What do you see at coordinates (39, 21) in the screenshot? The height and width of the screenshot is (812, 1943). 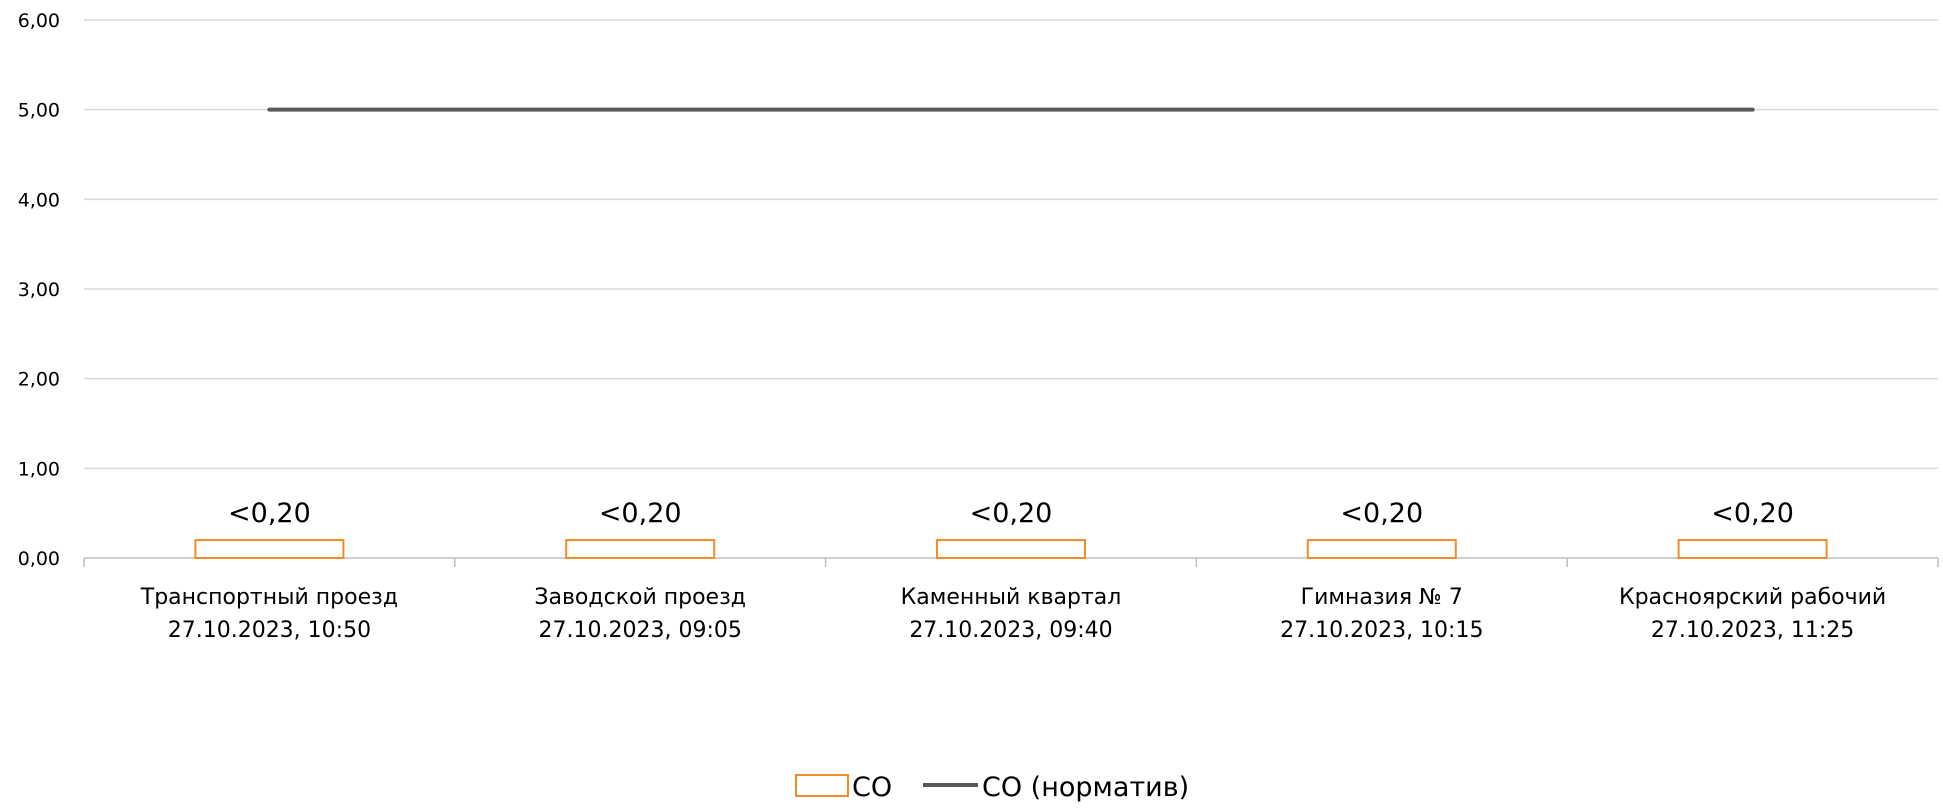 I see `y-tick-label: 6,00` at bounding box center [39, 21].